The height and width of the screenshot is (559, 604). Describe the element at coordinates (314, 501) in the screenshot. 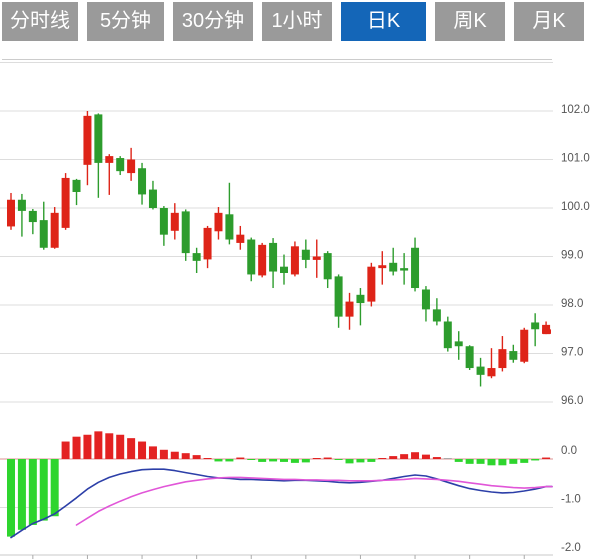

I see `dea-line` at that location.